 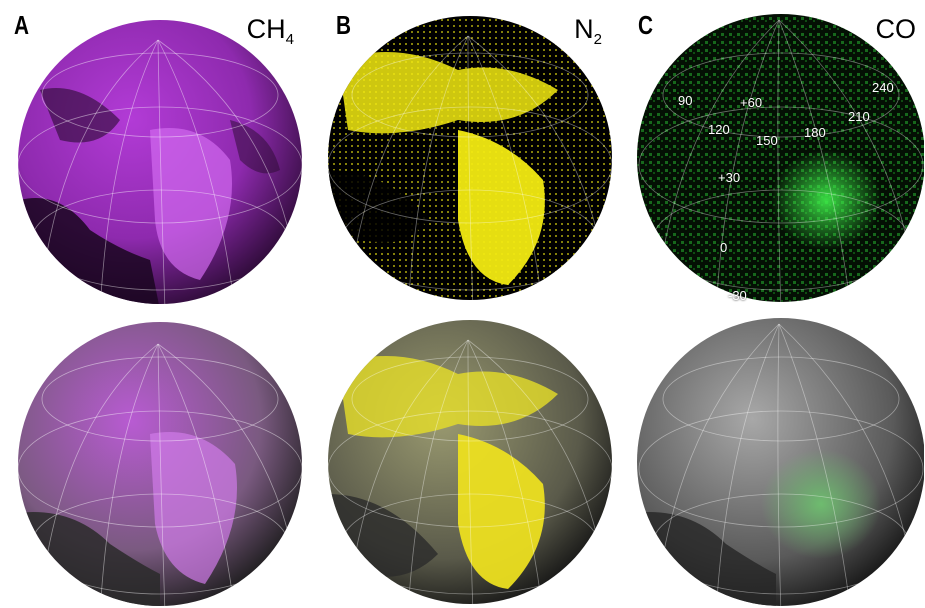 I want to click on co-globe-map, so click(x=780, y=158).